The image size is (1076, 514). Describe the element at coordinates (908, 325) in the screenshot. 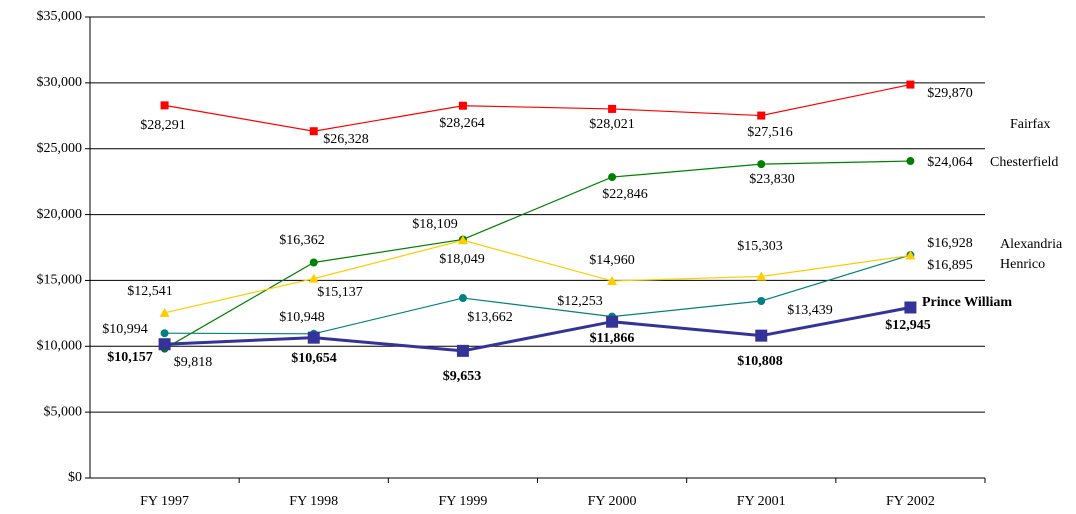

I see `data-label: $12,945` at that location.